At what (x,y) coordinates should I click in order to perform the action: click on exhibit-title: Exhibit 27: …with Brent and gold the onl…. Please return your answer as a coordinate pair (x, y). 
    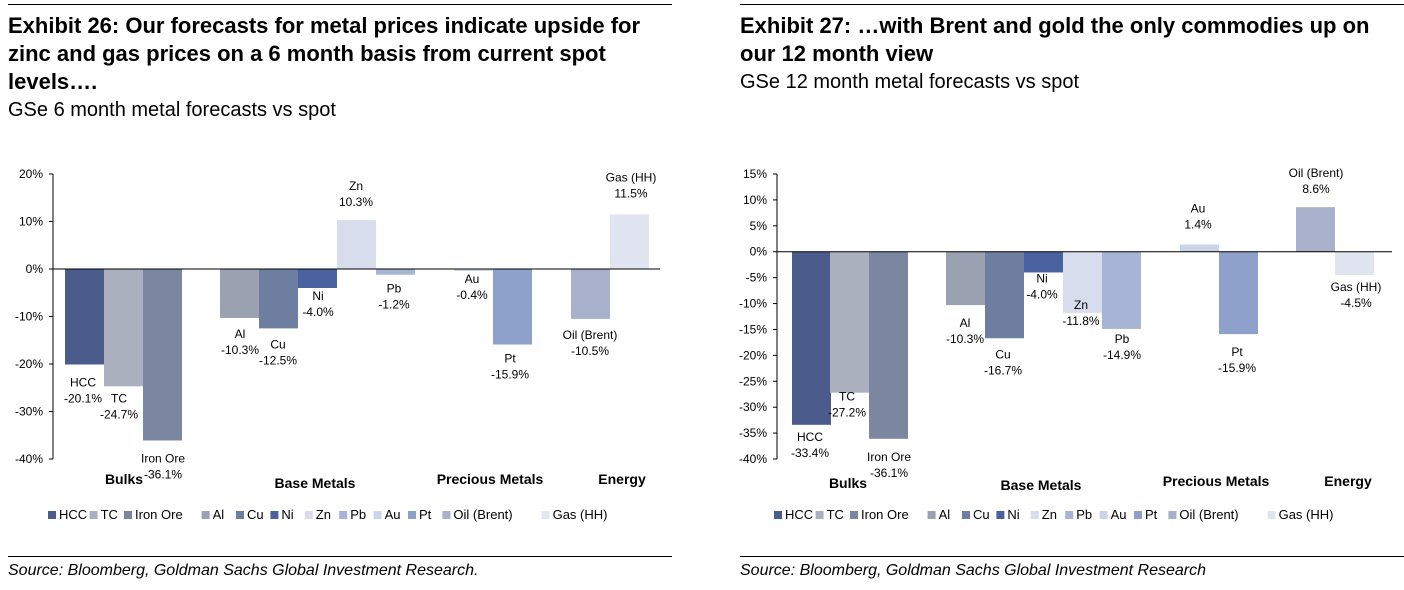
    Looking at the image, I should click on (1055, 39).